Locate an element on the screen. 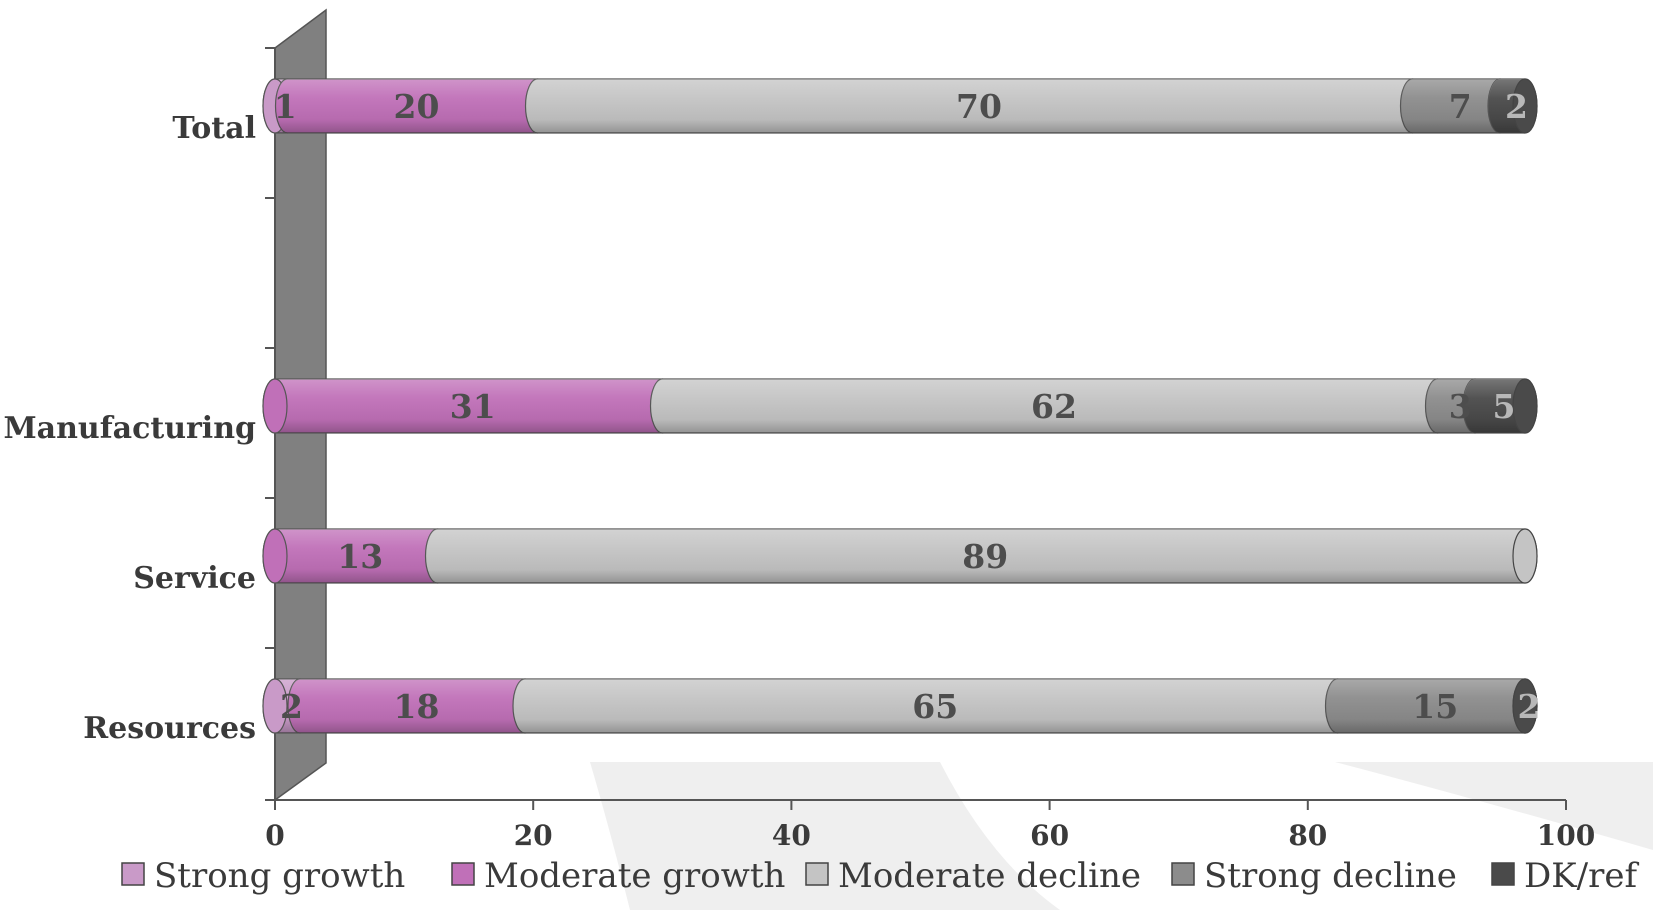 The width and height of the screenshot is (1653, 910). category-label: Resources is located at coordinates (169, 728).